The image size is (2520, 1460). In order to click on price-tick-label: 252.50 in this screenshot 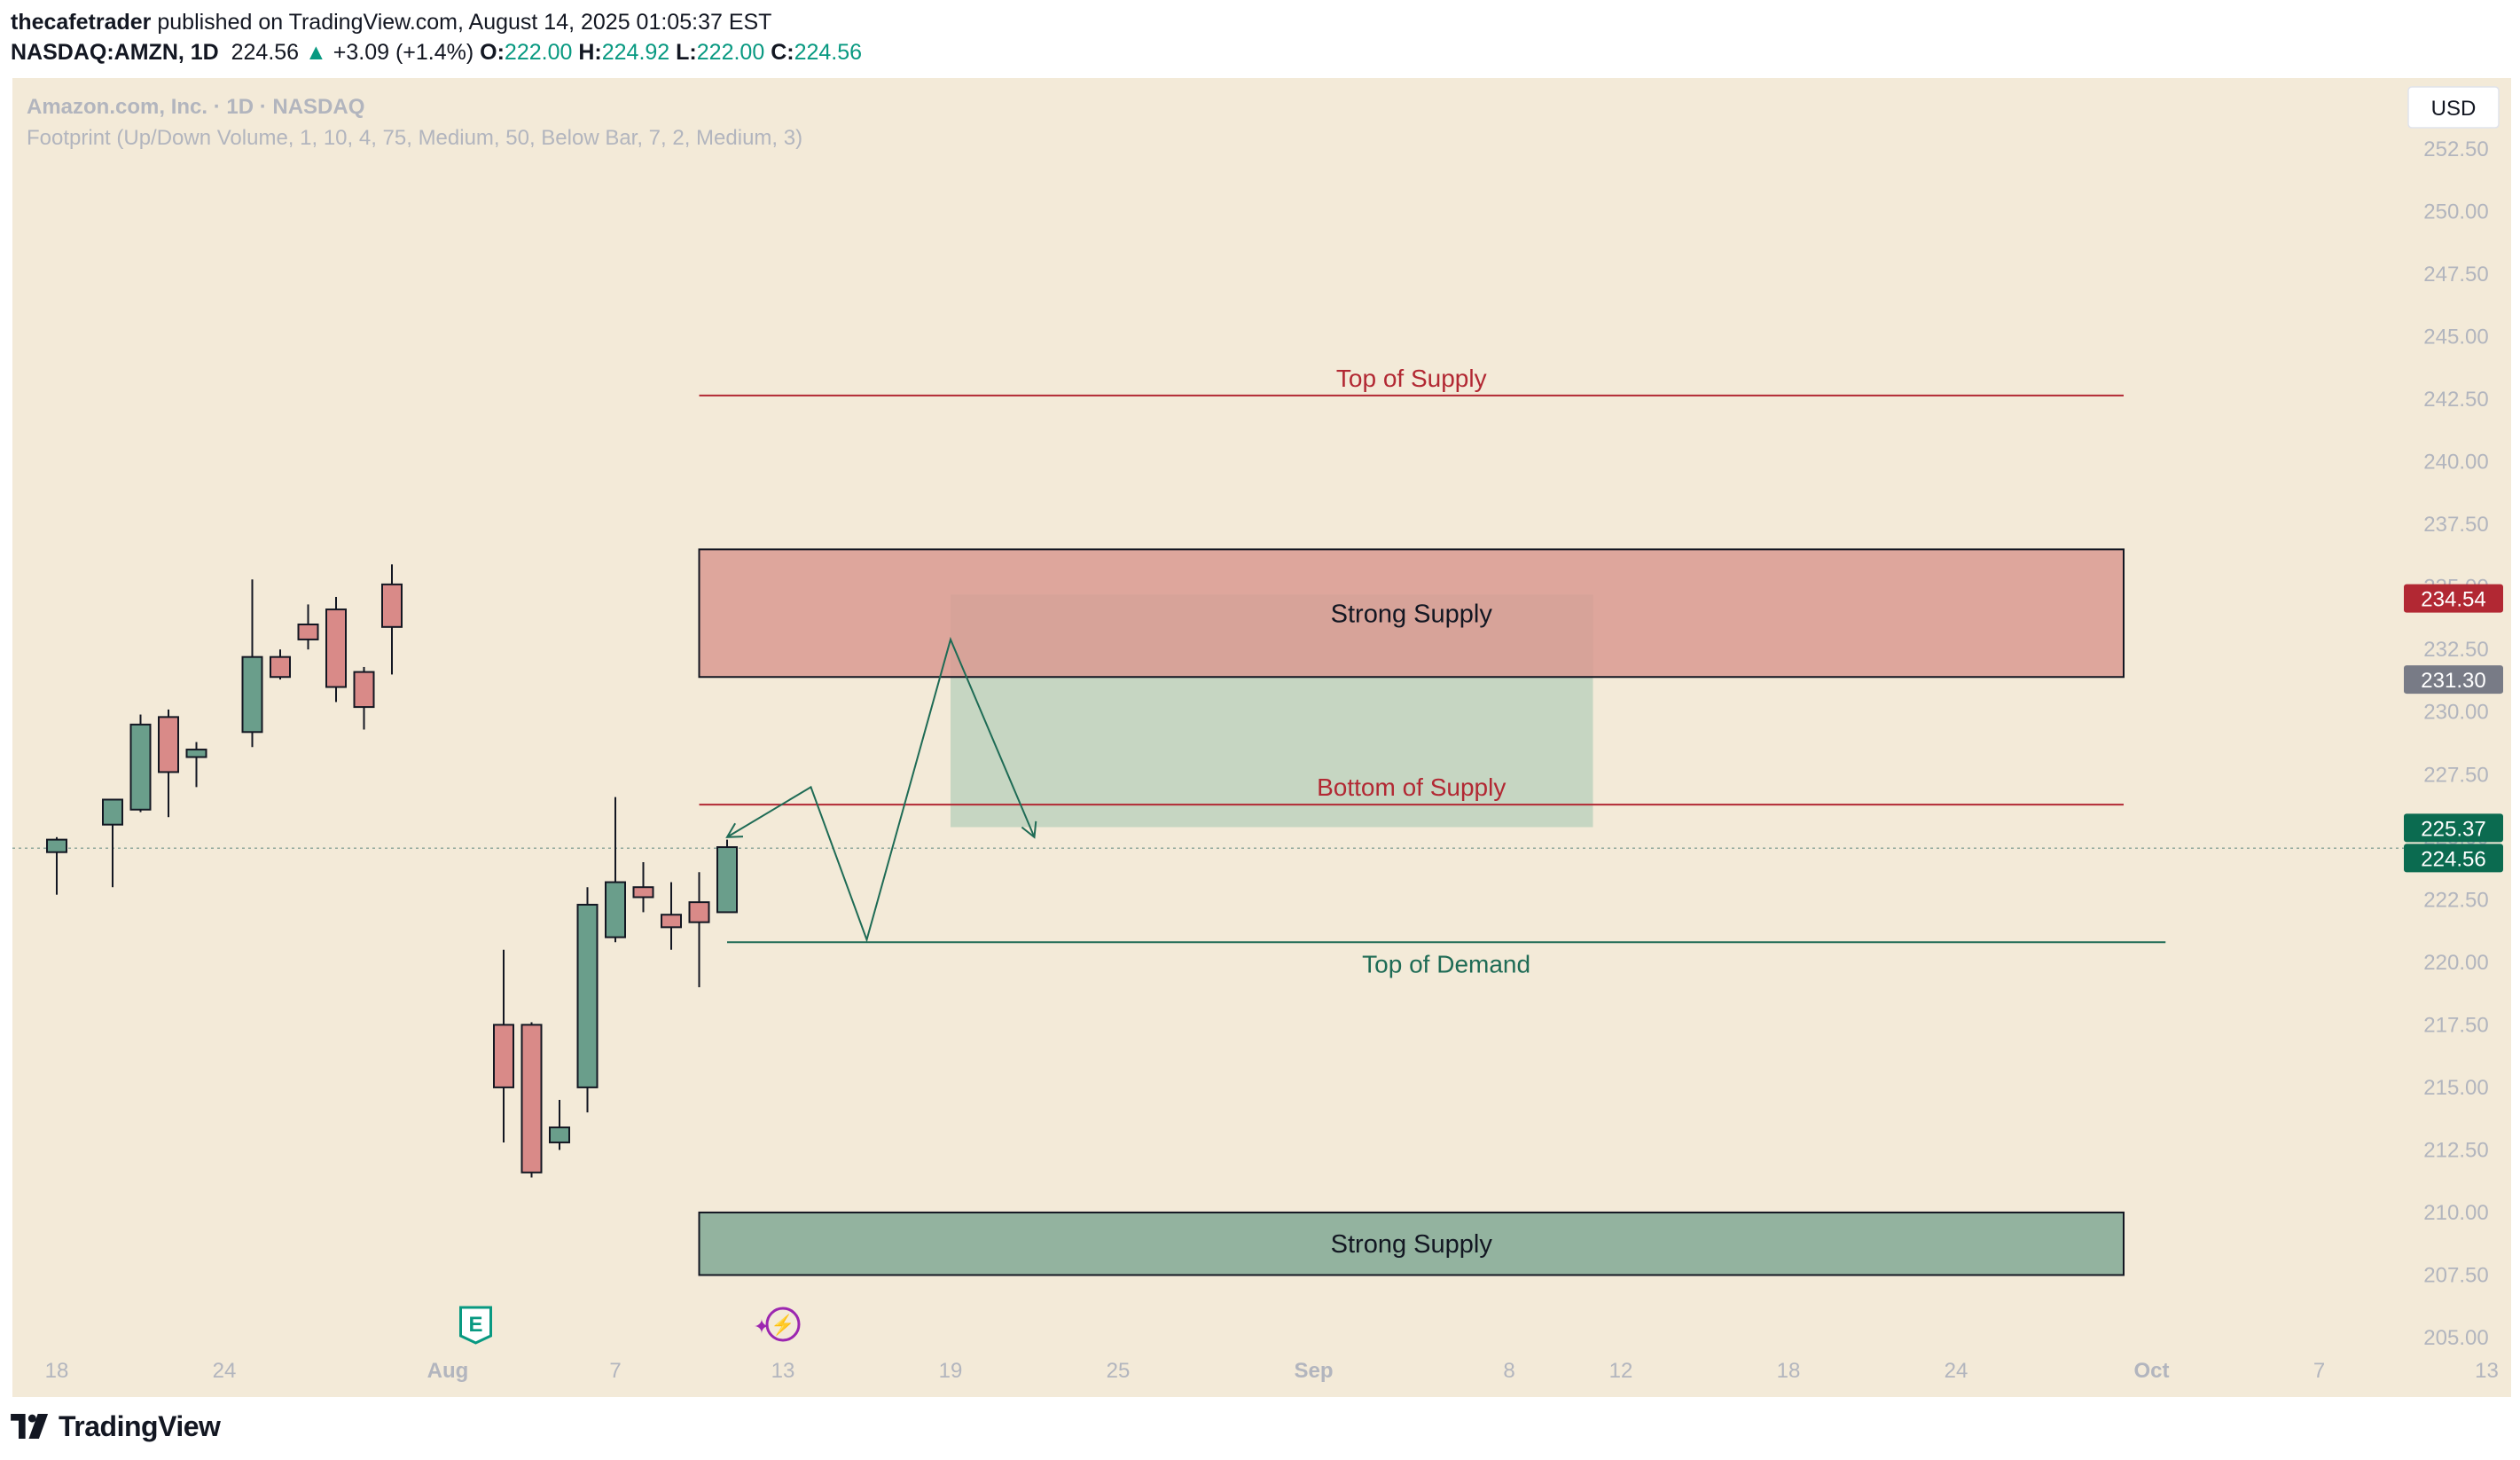, I will do `click(2455, 149)`.